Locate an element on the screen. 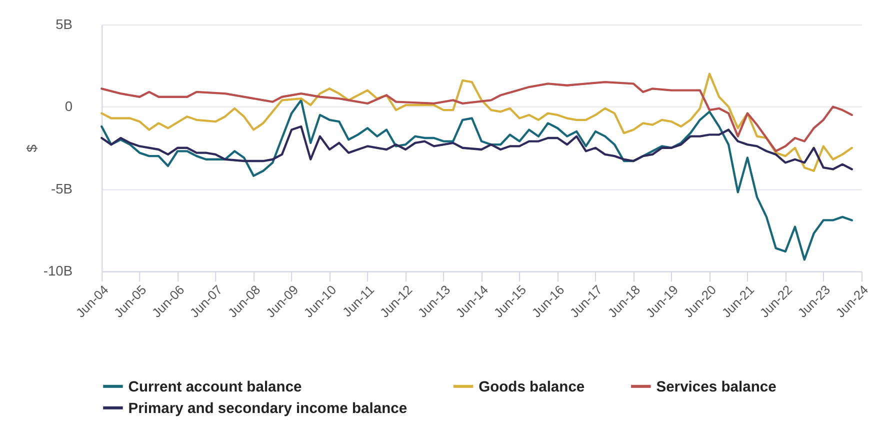 This screenshot has height=430, width=896. legend-label: Primary and secondary income balance is located at coordinates (268, 408).